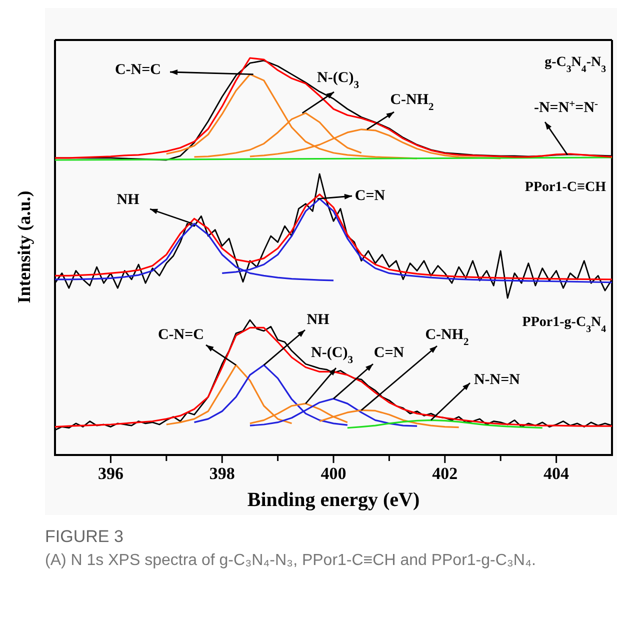 Image resolution: width=617 pixels, height=630 pixels. I want to click on x-tick-label: 402, so click(445, 473).